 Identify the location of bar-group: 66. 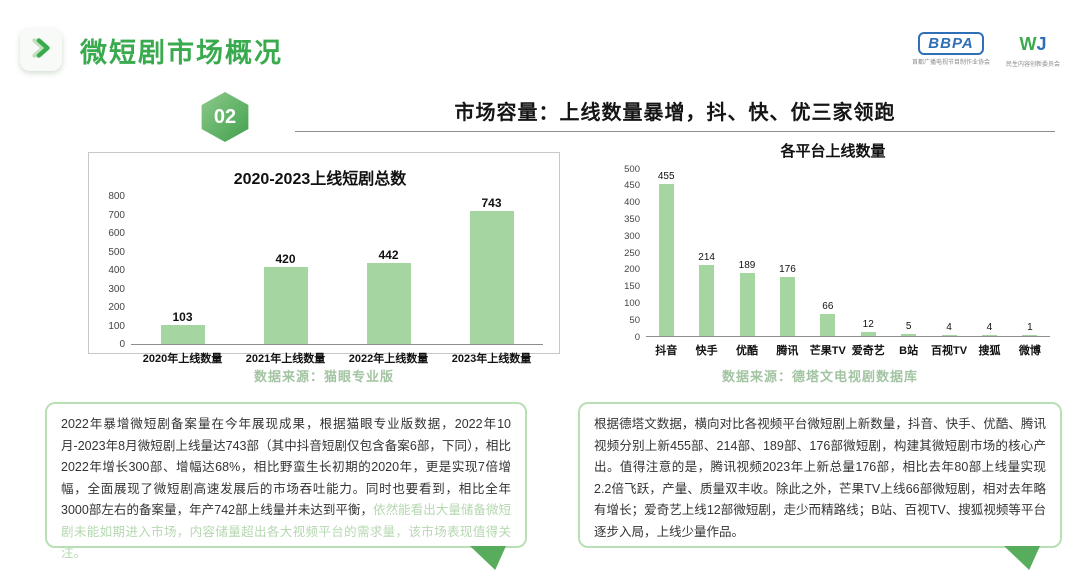
(828, 252).